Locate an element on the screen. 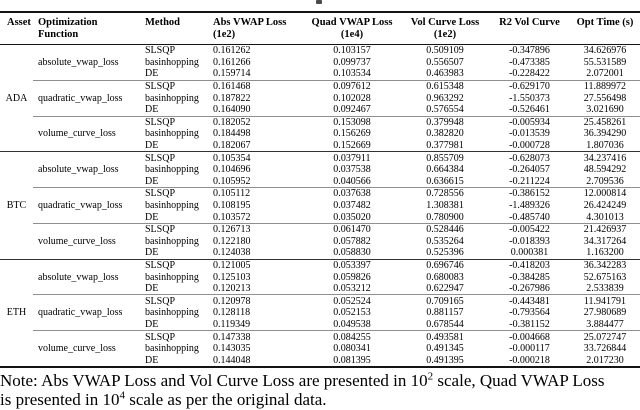  opt-time-value: 27.556498 is located at coordinates (605, 98).